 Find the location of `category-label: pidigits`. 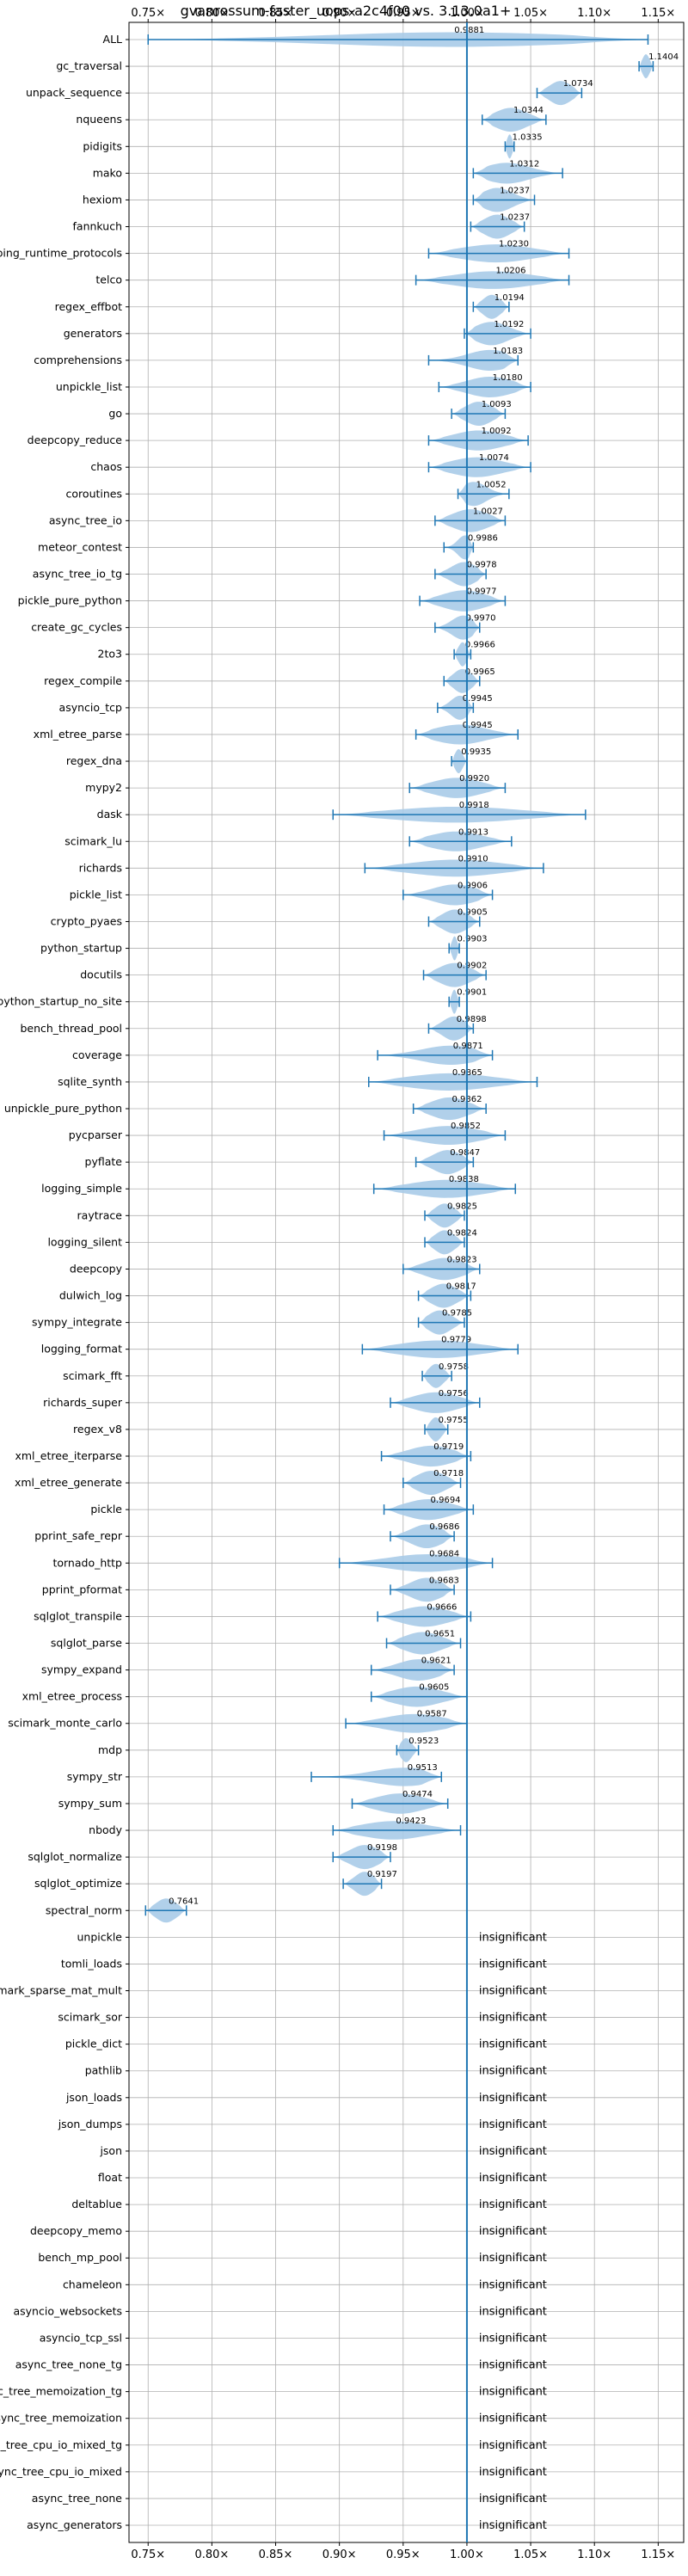

category-label: pidigits is located at coordinates (102, 145).